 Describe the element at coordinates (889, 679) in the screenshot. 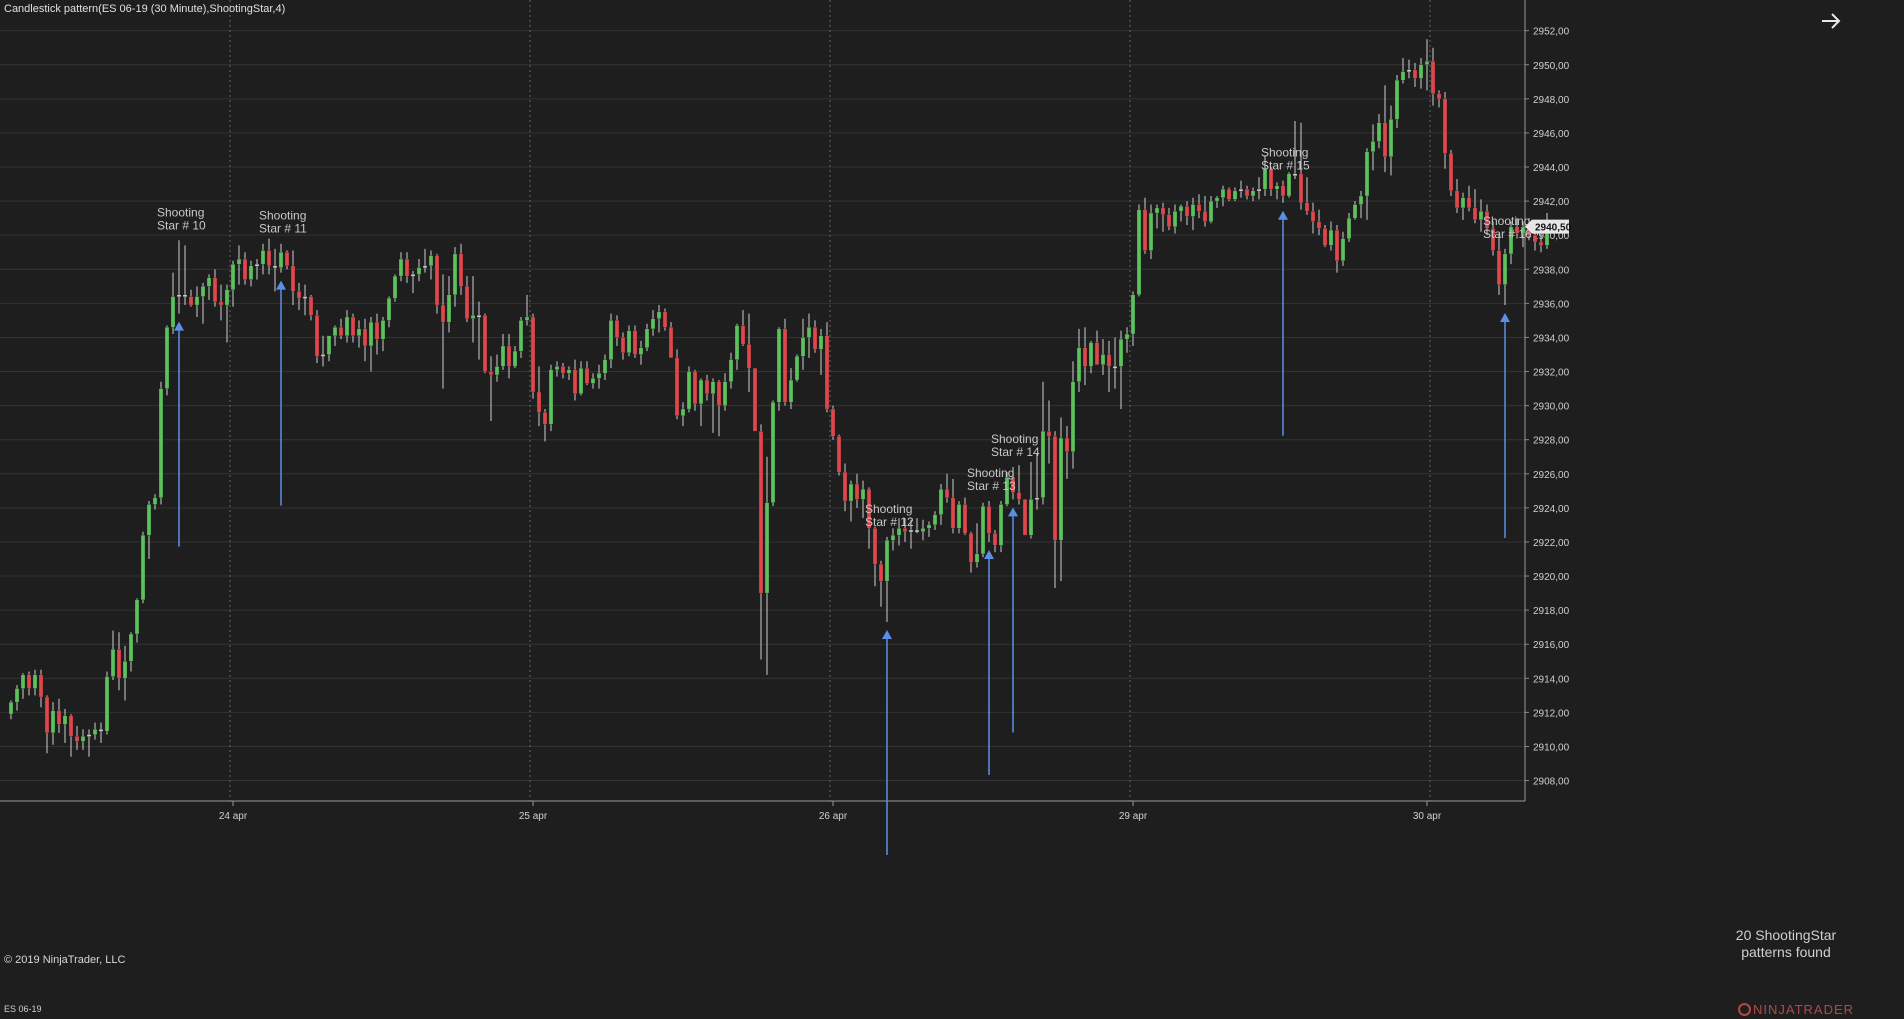

I see `pattern-marker: ShootingStar # 12` at that location.